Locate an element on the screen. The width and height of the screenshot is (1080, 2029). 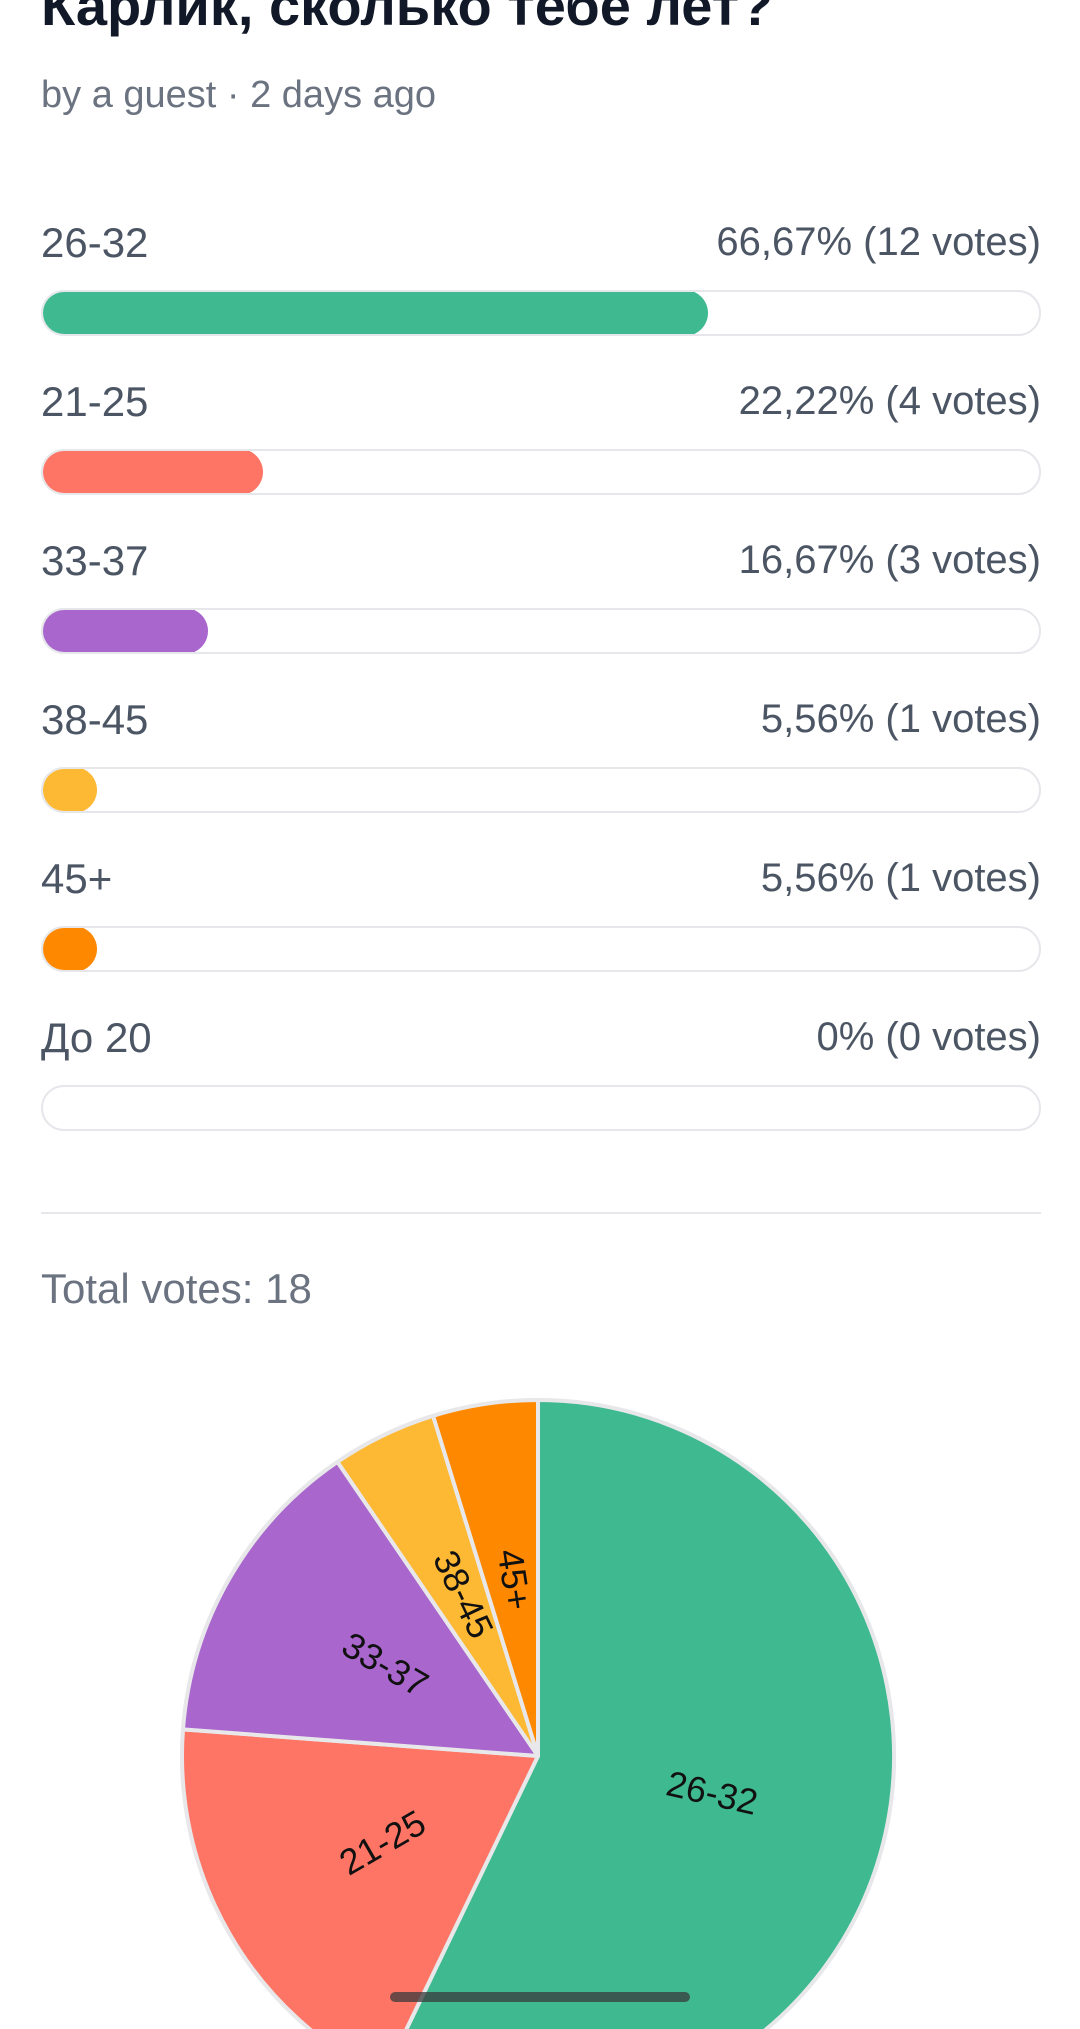
option-stats: 16,67% (3 votes) is located at coordinates (889, 560).